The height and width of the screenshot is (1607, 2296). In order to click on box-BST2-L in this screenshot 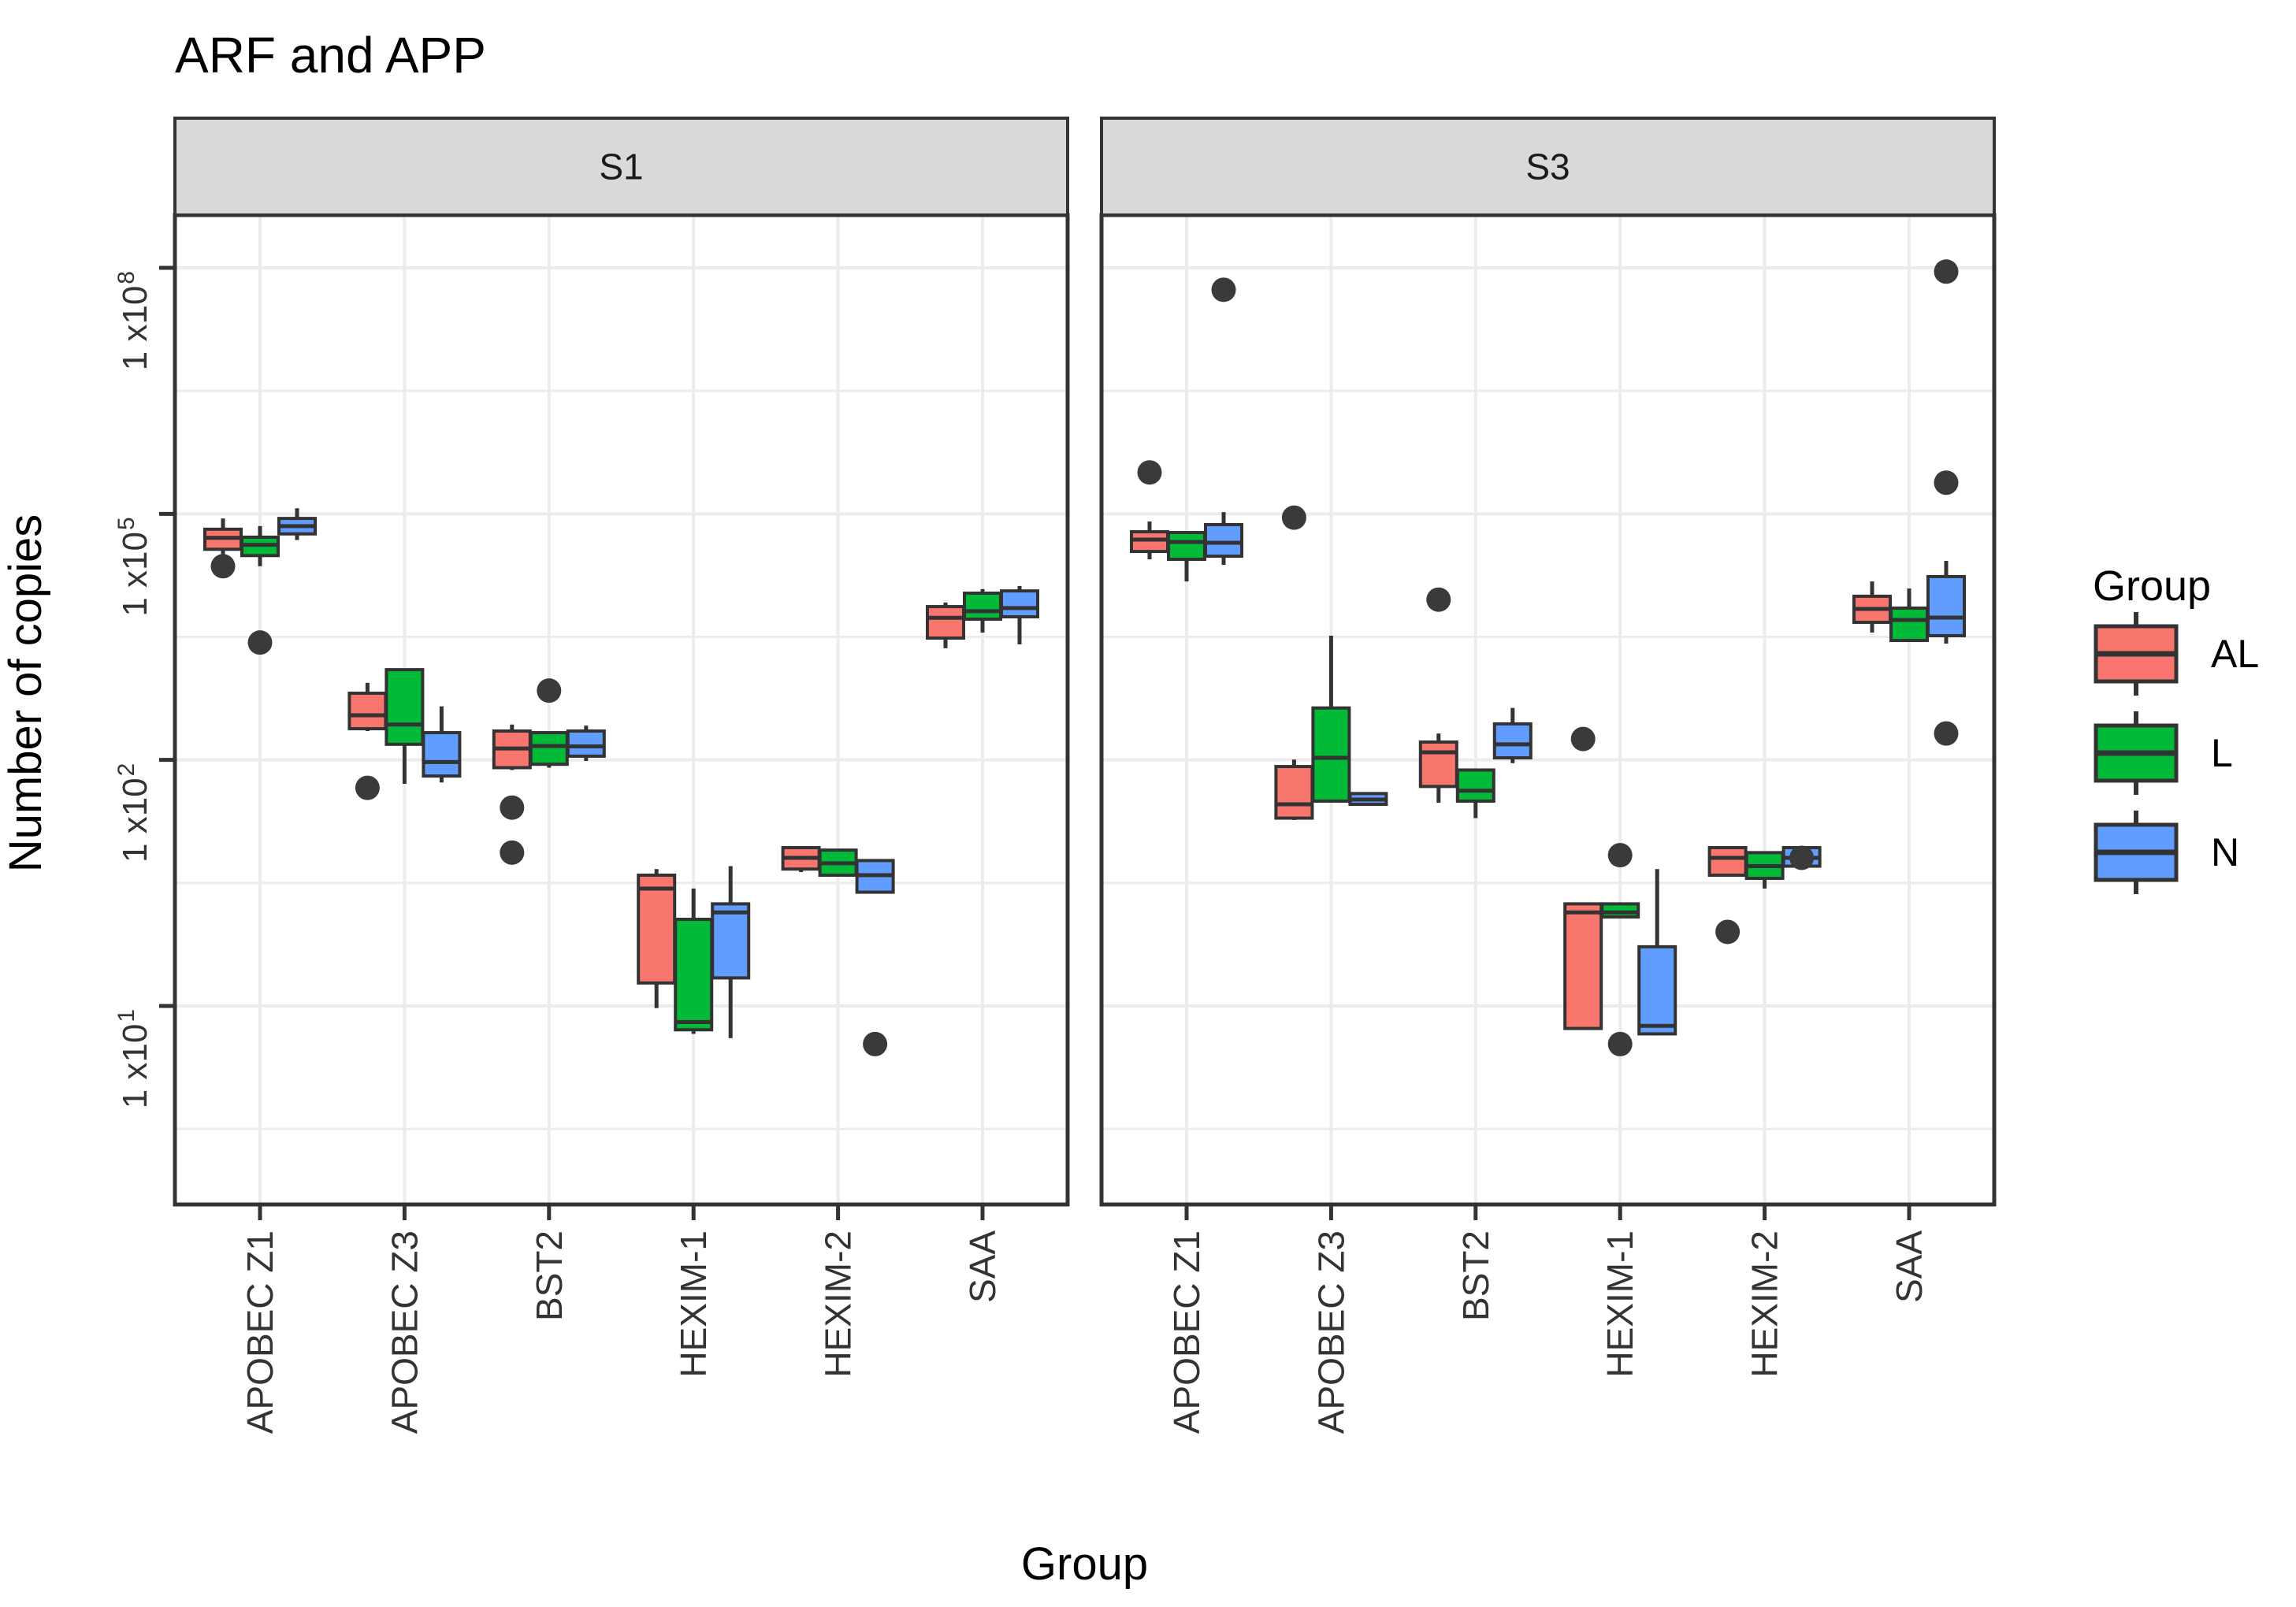, I will do `click(1475, 793)`.